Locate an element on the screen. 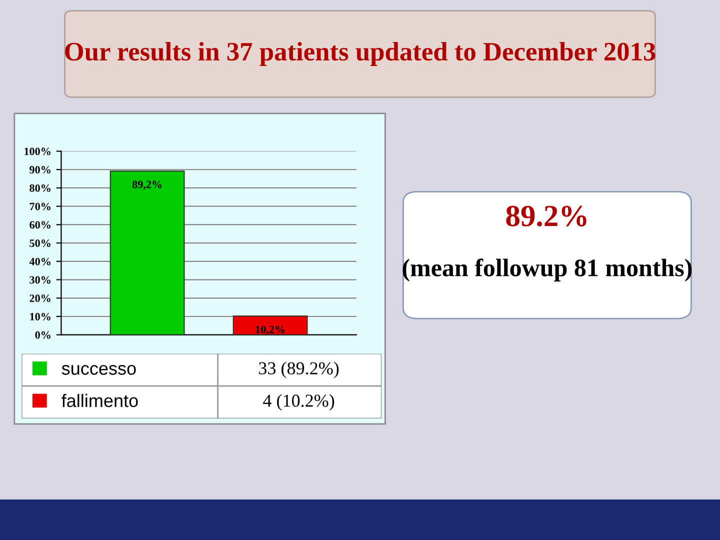 This screenshot has height=540, width=720. text: 4 (10.2%) is located at coordinates (298, 402).